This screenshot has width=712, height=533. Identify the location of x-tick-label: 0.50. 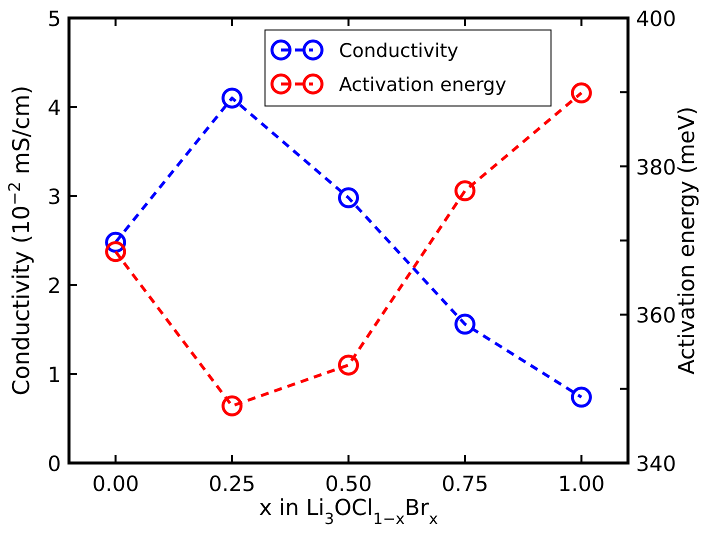
(348, 484).